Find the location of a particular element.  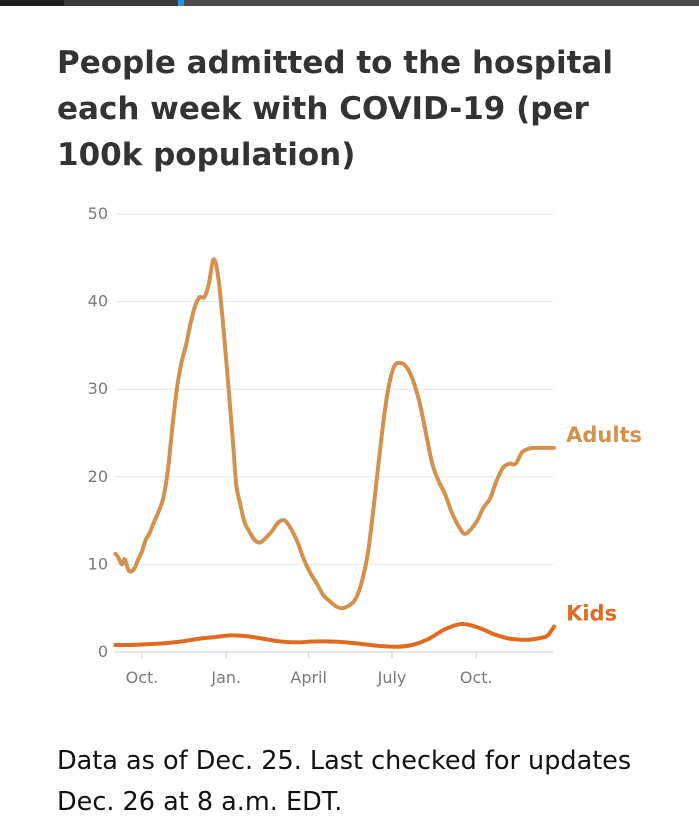

top-image-strip is located at coordinates (349, 3).